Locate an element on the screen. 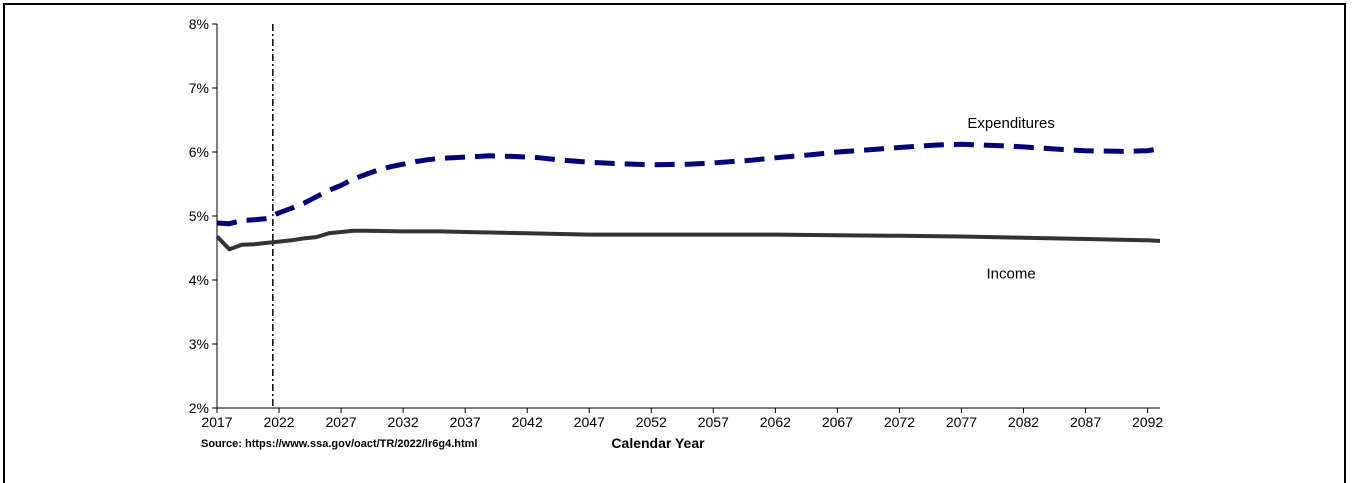  x-tick-label: 2022 is located at coordinates (278, 422).